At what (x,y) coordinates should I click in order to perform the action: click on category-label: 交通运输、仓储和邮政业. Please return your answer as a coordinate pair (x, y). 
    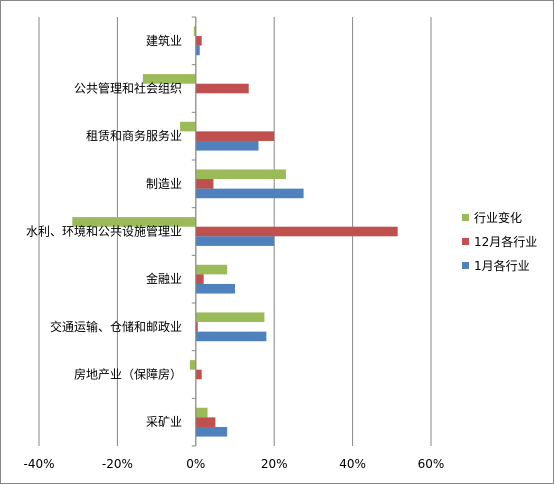
    Looking at the image, I should click on (116, 326).